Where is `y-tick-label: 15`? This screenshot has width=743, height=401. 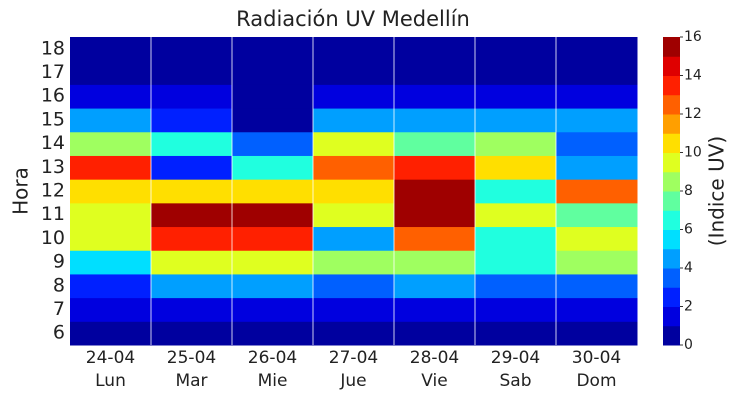 y-tick-label: 15 is located at coordinates (53, 119).